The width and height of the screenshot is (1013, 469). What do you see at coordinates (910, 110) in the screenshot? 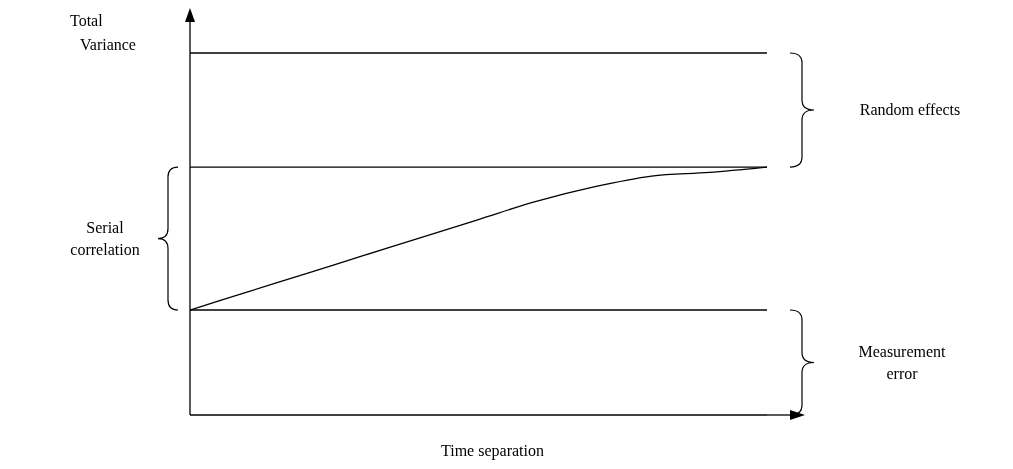
I see `text: Random effects` at bounding box center [910, 110].